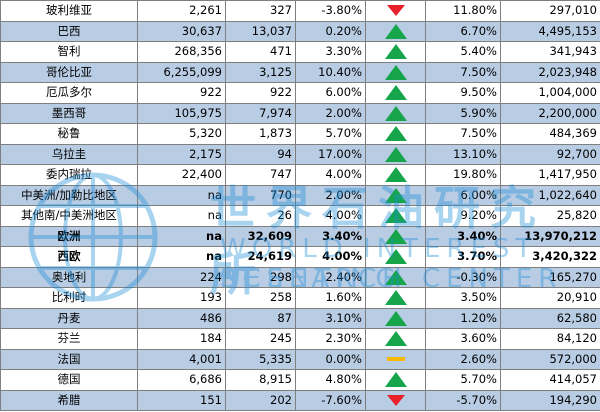 The width and height of the screenshot is (600, 412). I want to click on value3-cell: 92,700, so click(550, 154).